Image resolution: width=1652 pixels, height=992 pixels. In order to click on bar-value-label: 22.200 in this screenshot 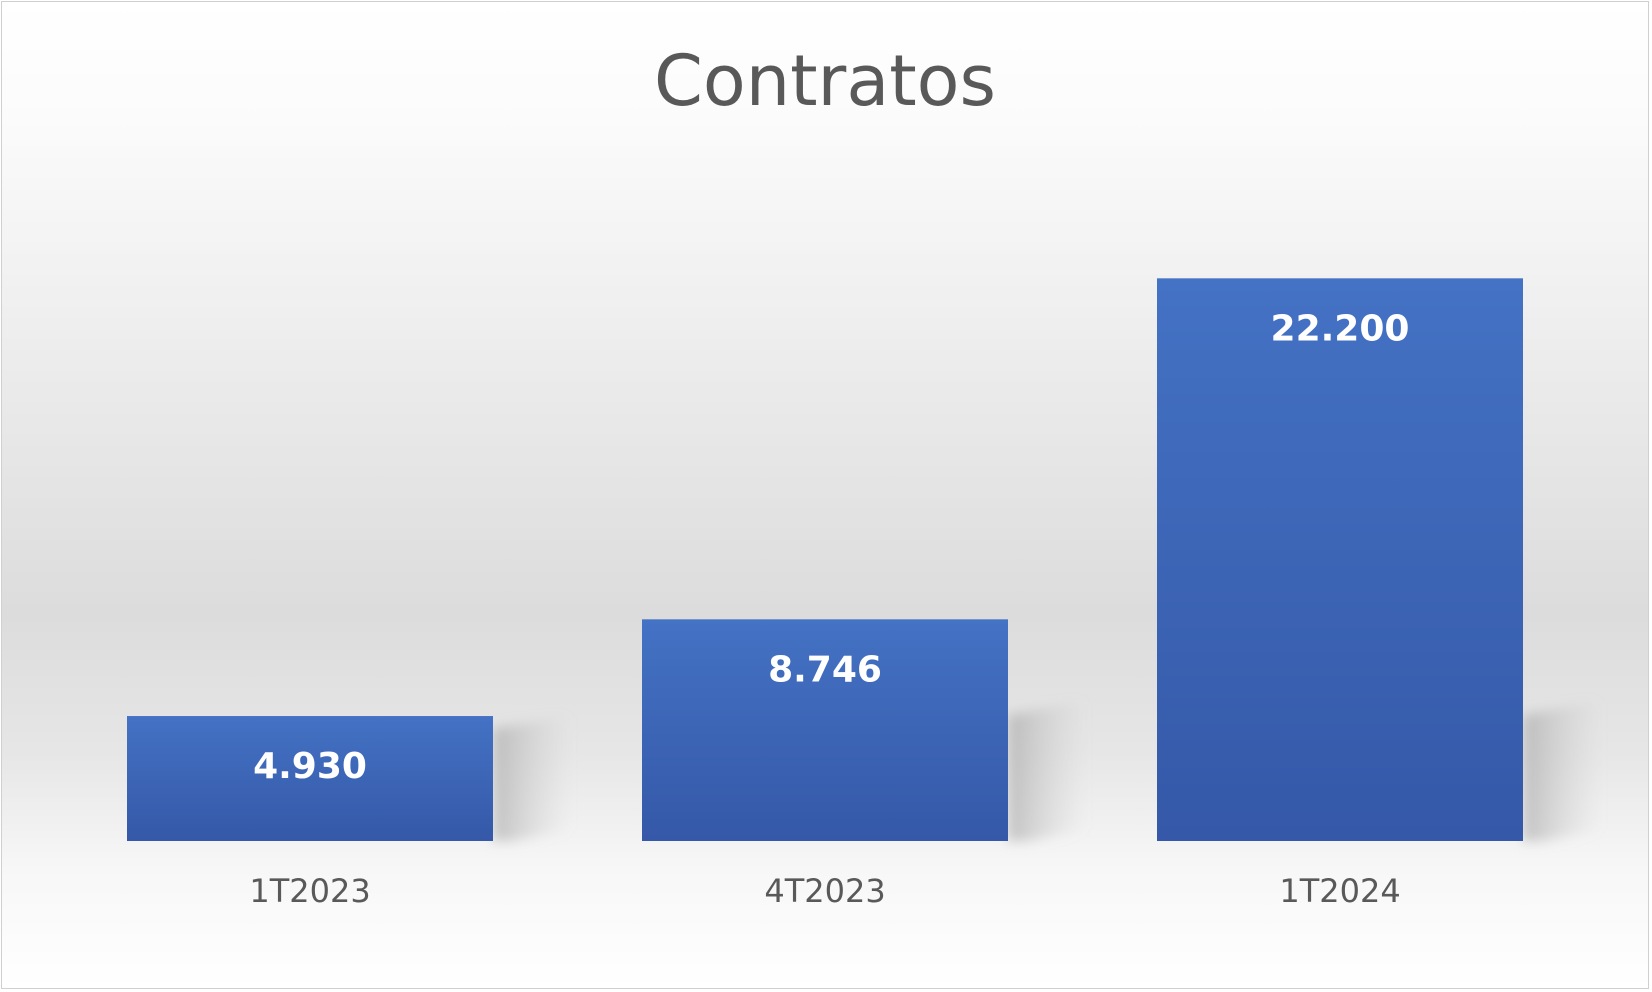, I will do `click(1340, 328)`.